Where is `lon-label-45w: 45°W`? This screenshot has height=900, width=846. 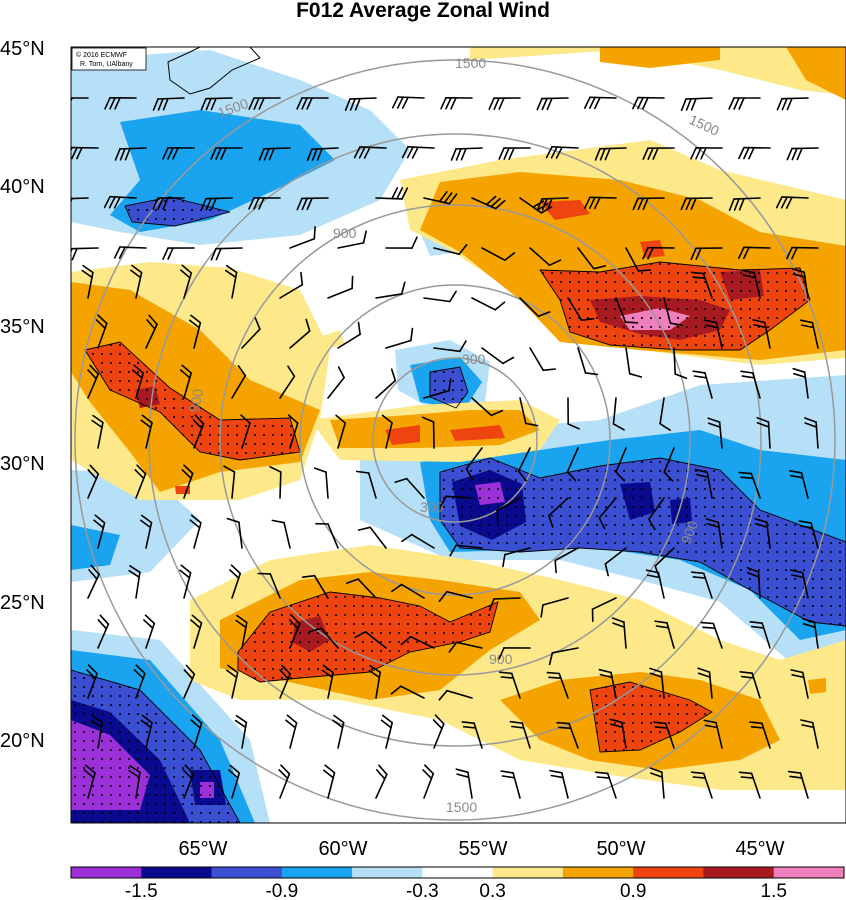 lon-label-45w: 45°W is located at coordinates (759, 849).